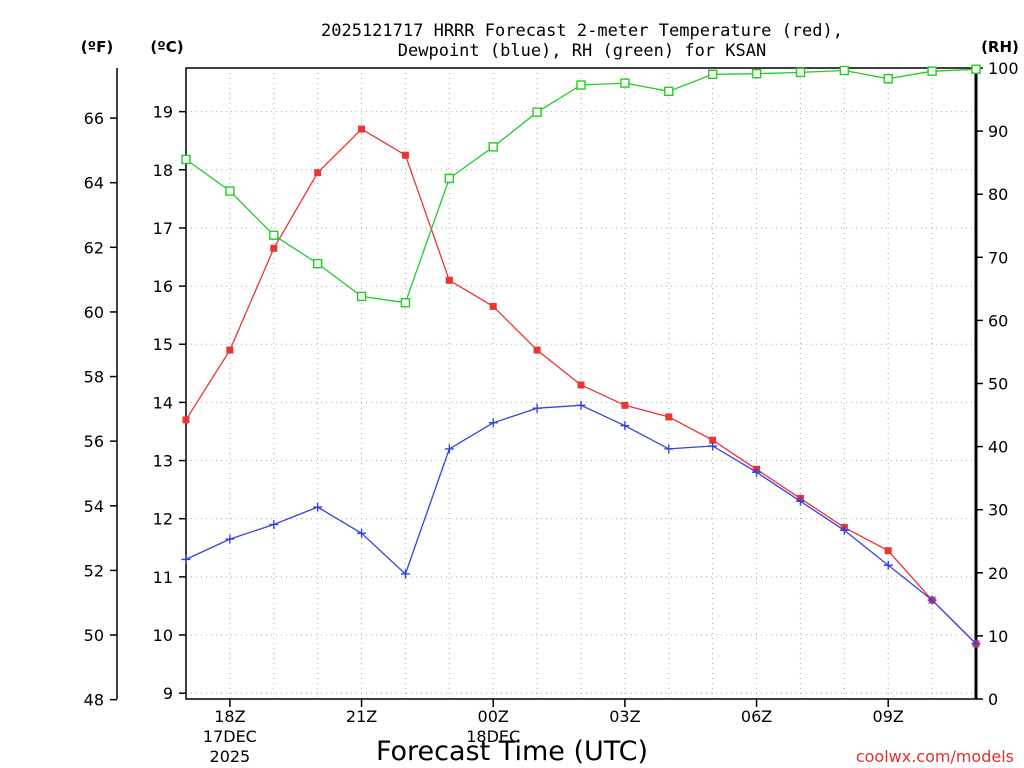 This screenshot has width=1024, height=768. Describe the element at coordinates (94, 377) in the screenshot. I see `fahrenheit-tick-label: 58` at that location.